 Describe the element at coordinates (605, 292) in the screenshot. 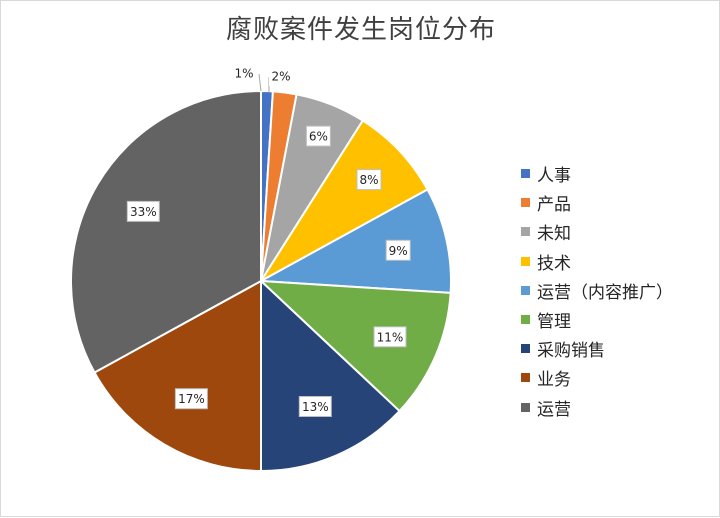

I see `legend-label: 运营（内容推广）` at that location.